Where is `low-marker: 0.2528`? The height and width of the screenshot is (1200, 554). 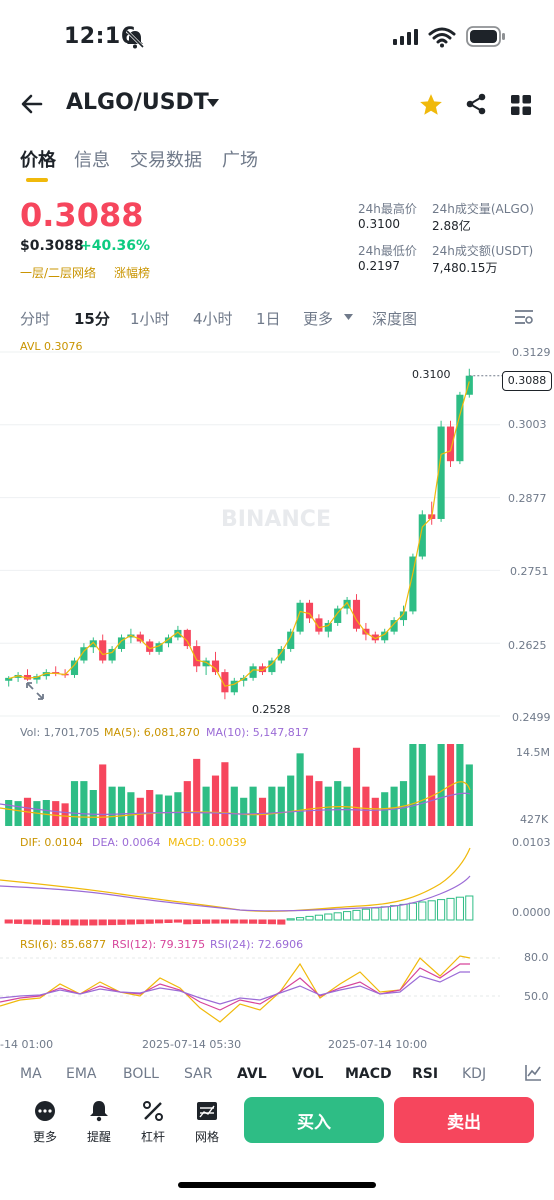 low-marker: 0.2528 is located at coordinates (271, 709).